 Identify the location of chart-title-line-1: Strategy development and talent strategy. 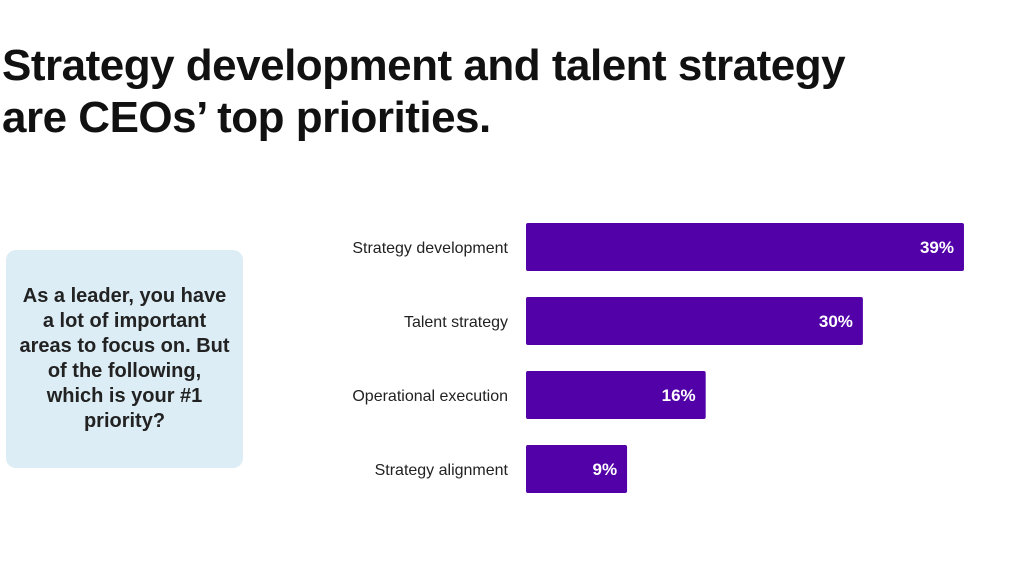
(424, 65).